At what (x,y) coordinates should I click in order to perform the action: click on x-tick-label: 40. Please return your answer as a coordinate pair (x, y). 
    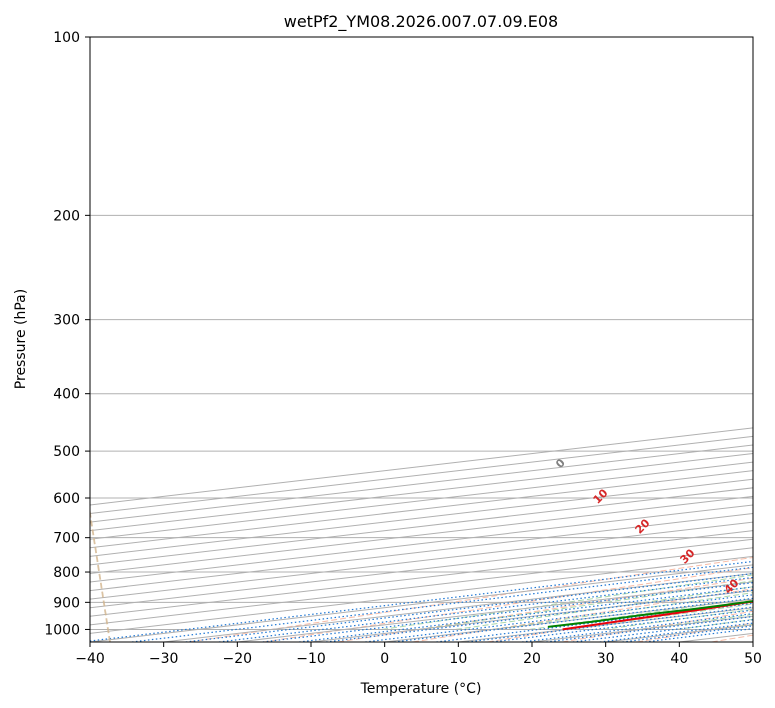
    Looking at the image, I should click on (679, 659).